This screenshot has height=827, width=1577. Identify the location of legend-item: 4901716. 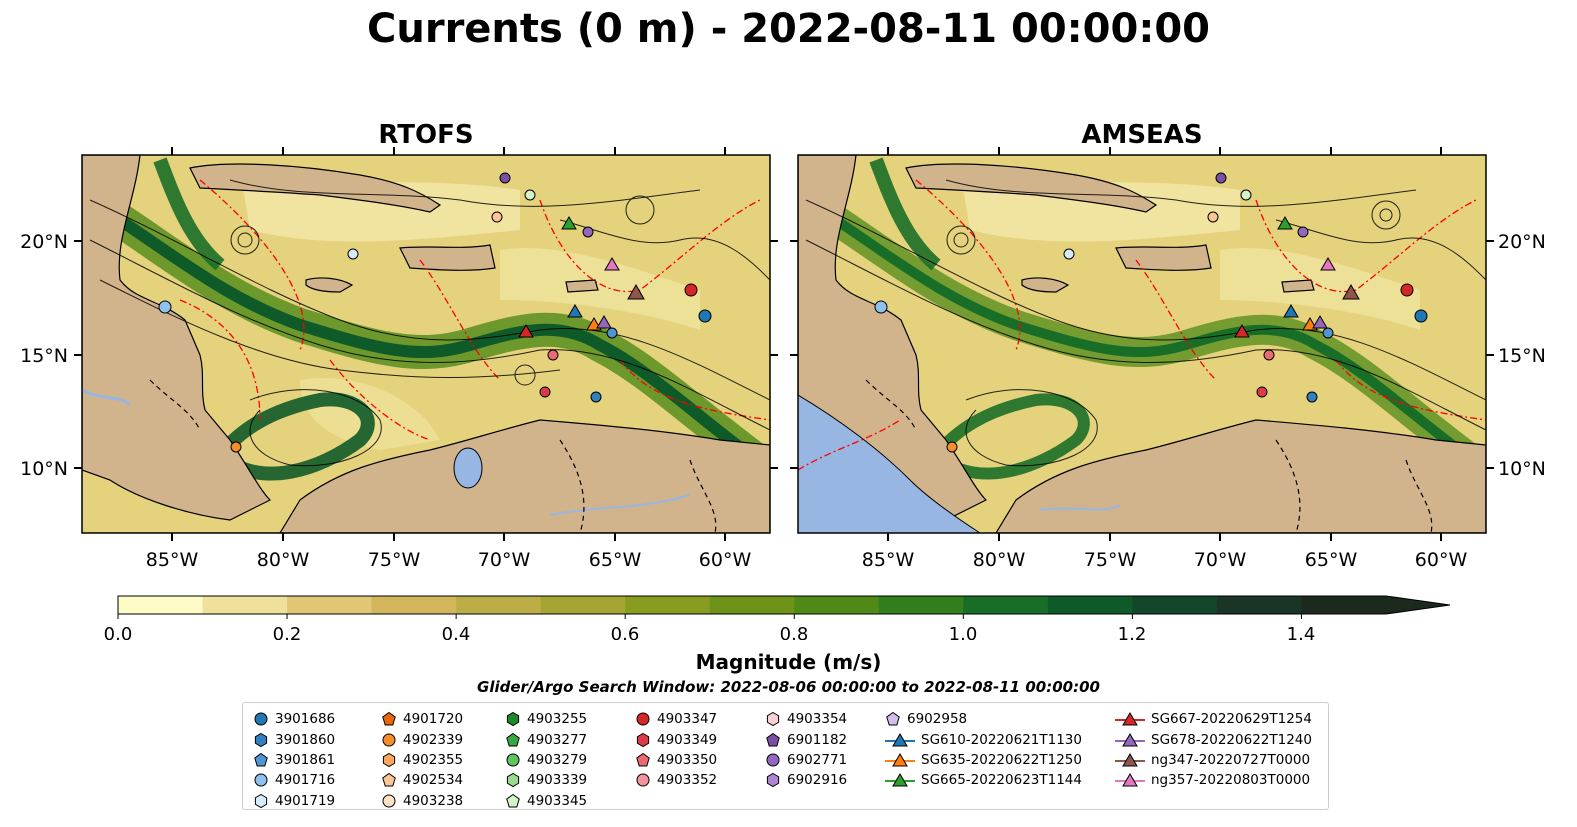
(294, 780).